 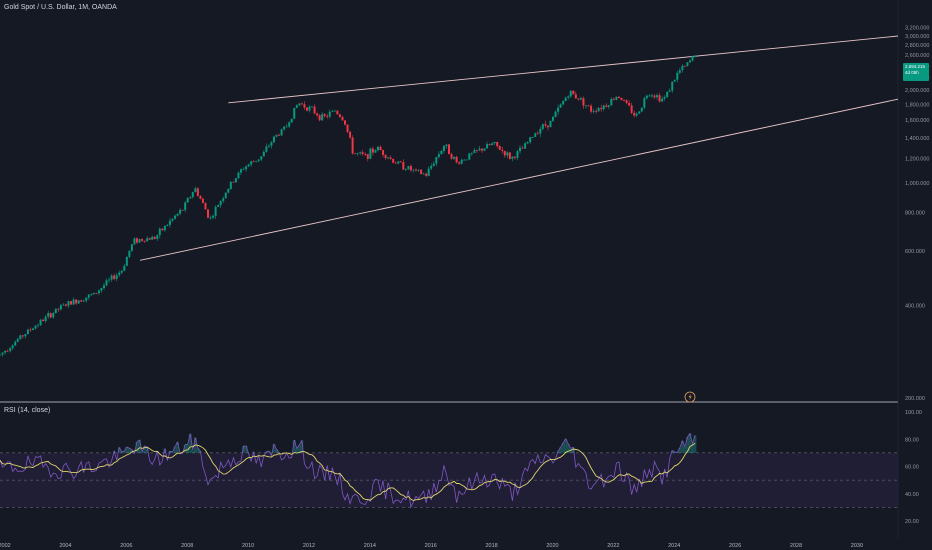 What do you see at coordinates (912, 522) in the screenshot?
I see `rsi-tick-label: 20.00` at bounding box center [912, 522].